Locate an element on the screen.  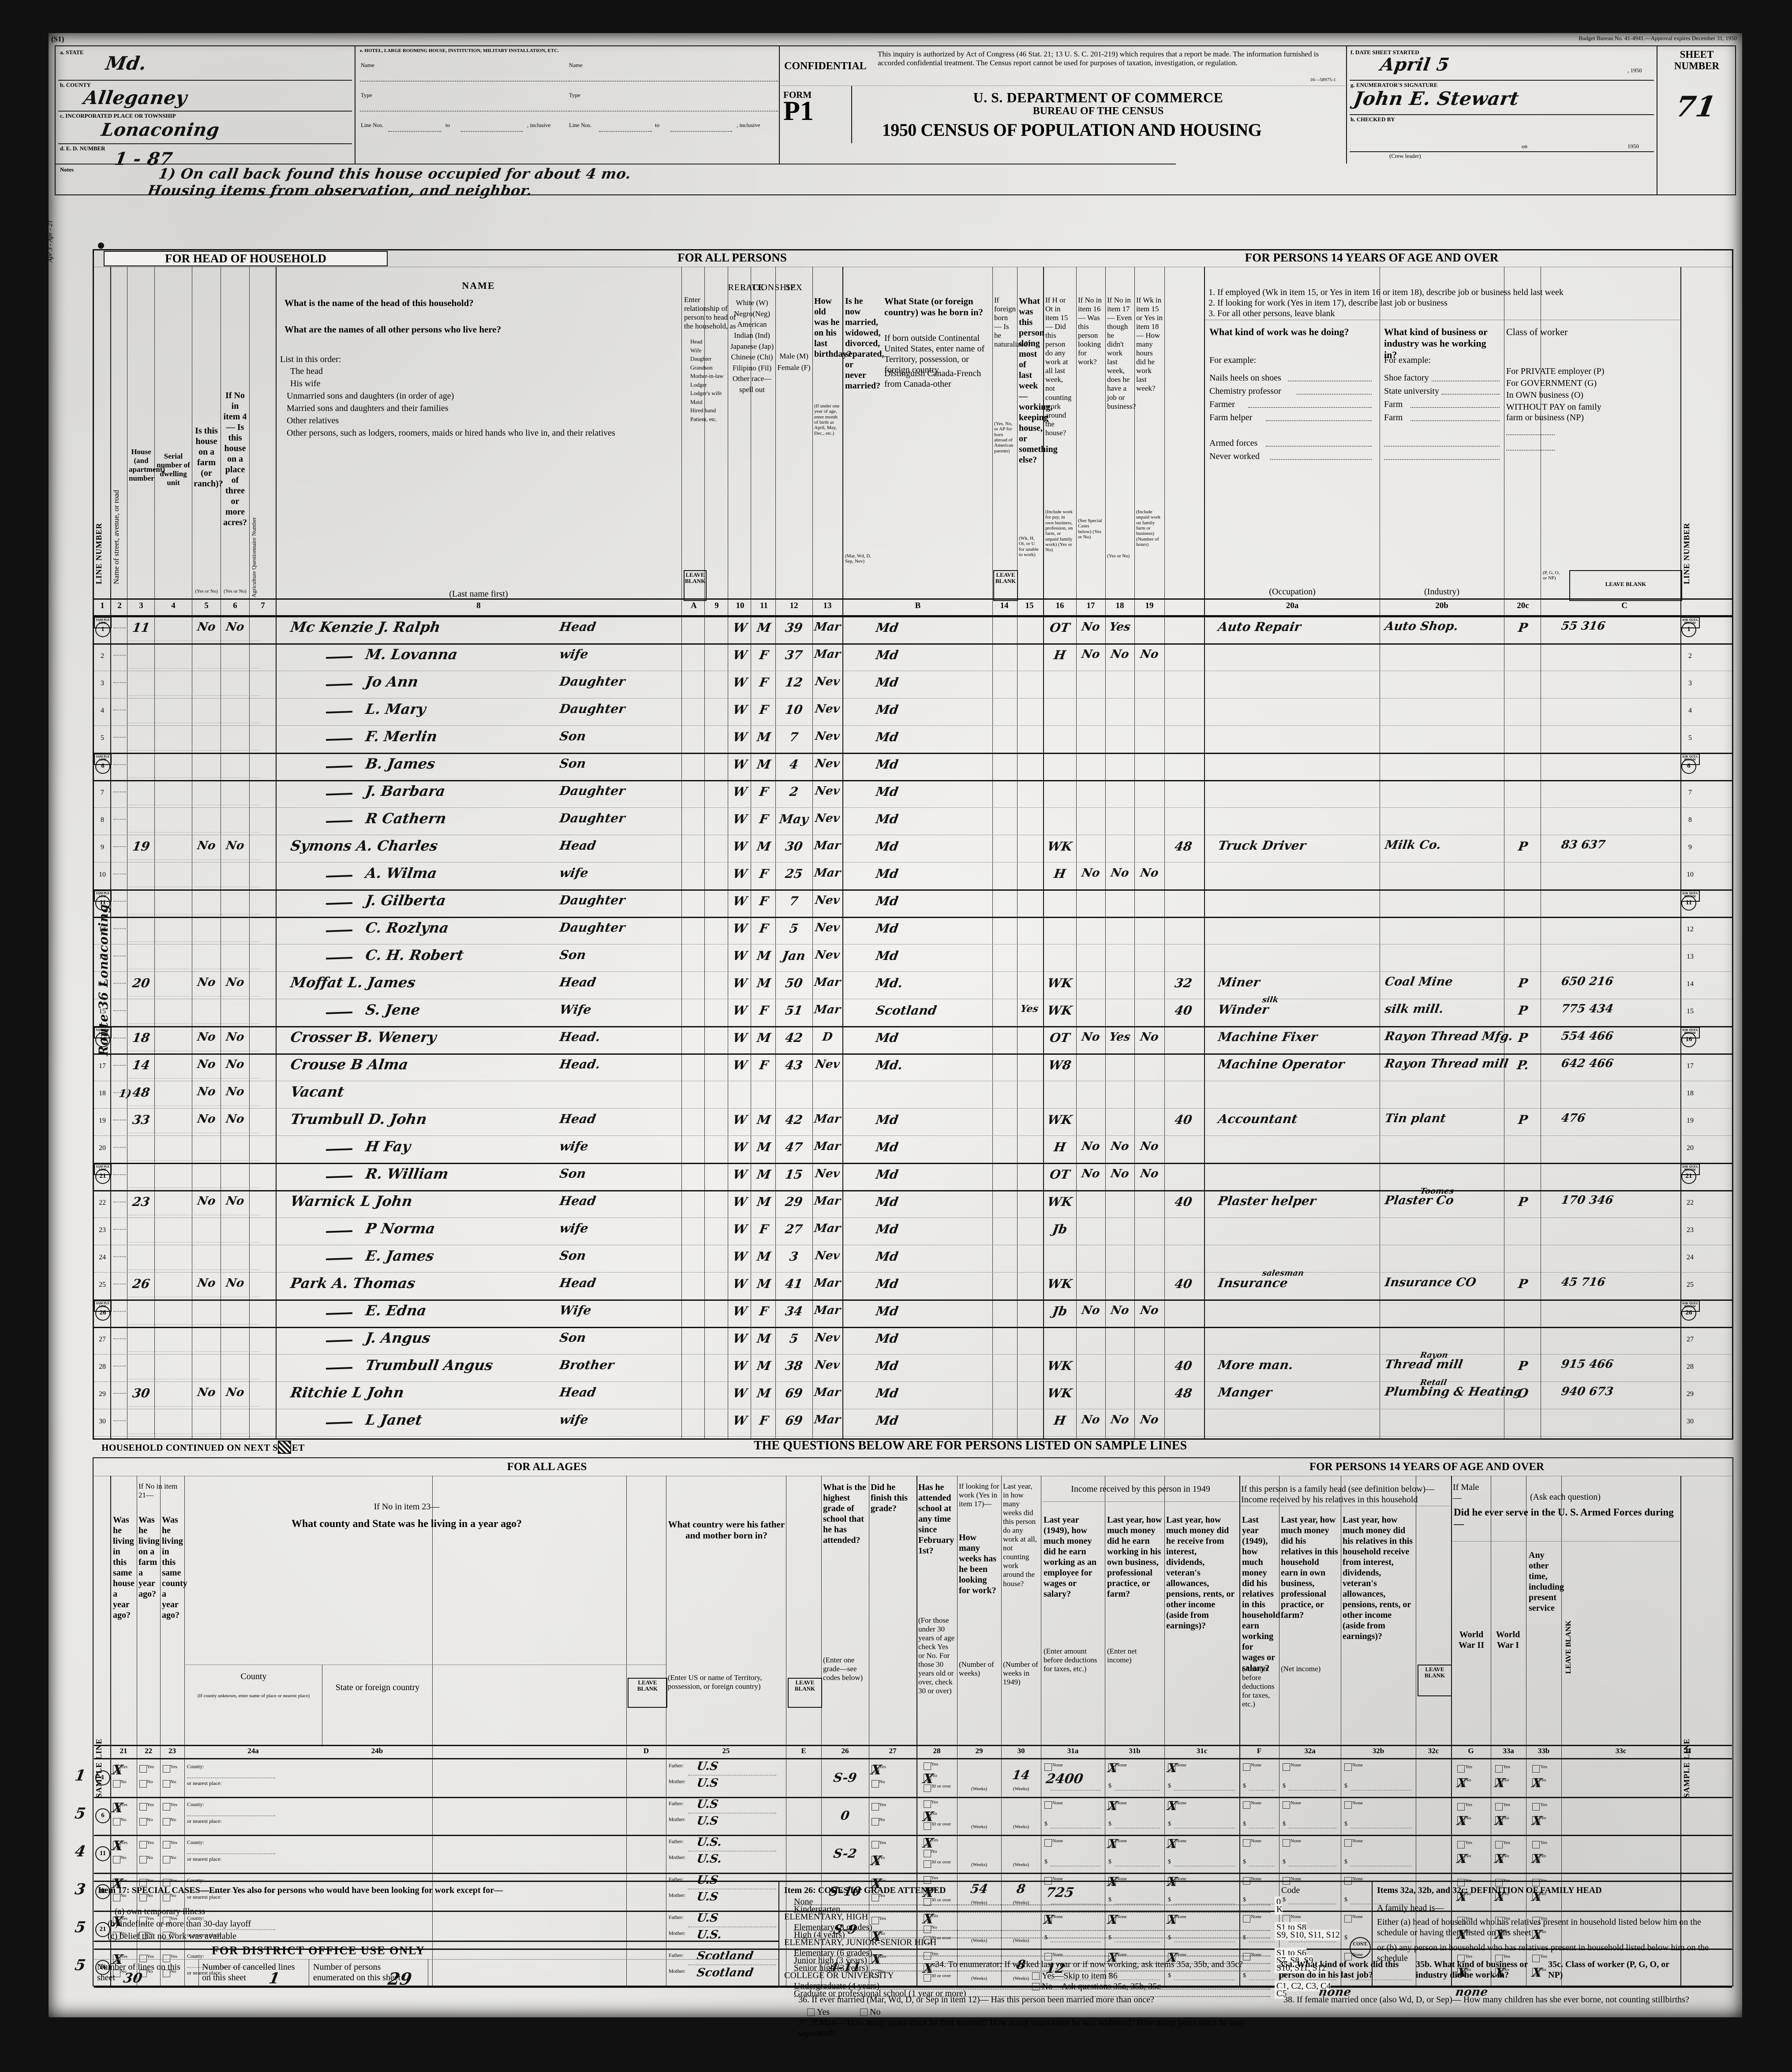
relinc-other-11-none-checkbox is located at coordinates (1348, 1843).